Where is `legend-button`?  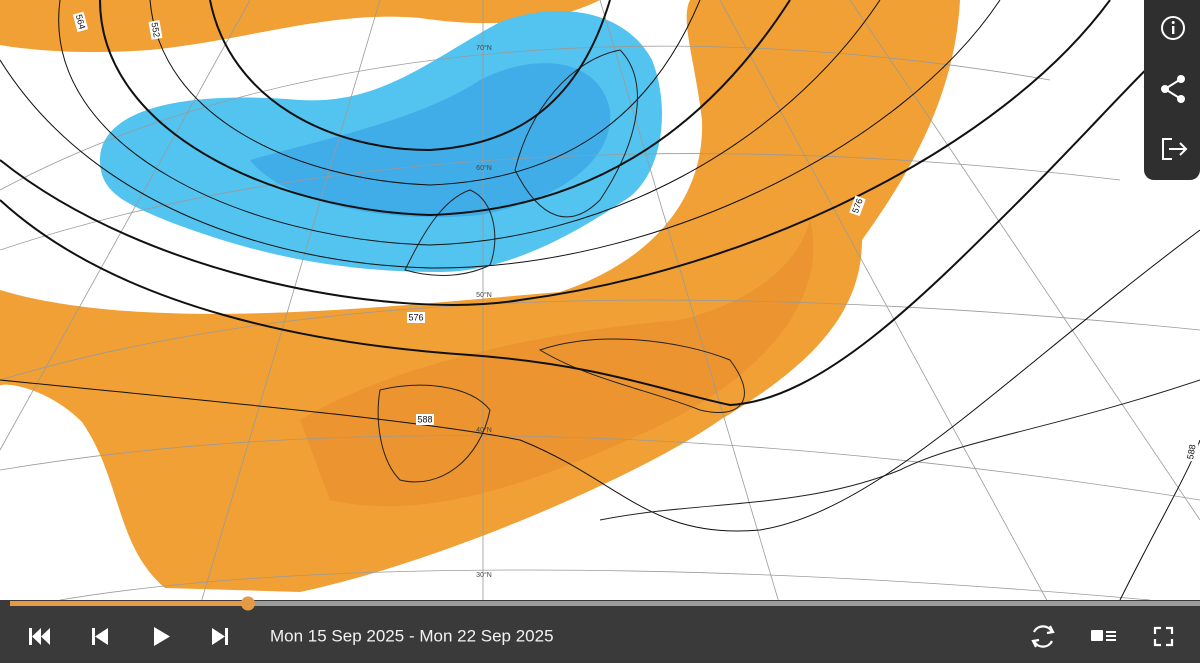
legend-button is located at coordinates (1103, 635).